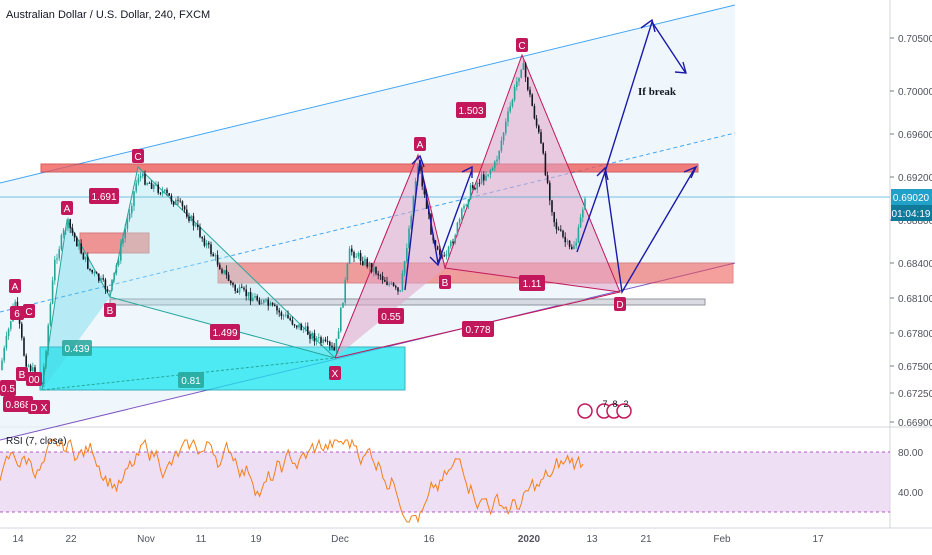  I want to click on if-break-note: If break, so click(657, 92).